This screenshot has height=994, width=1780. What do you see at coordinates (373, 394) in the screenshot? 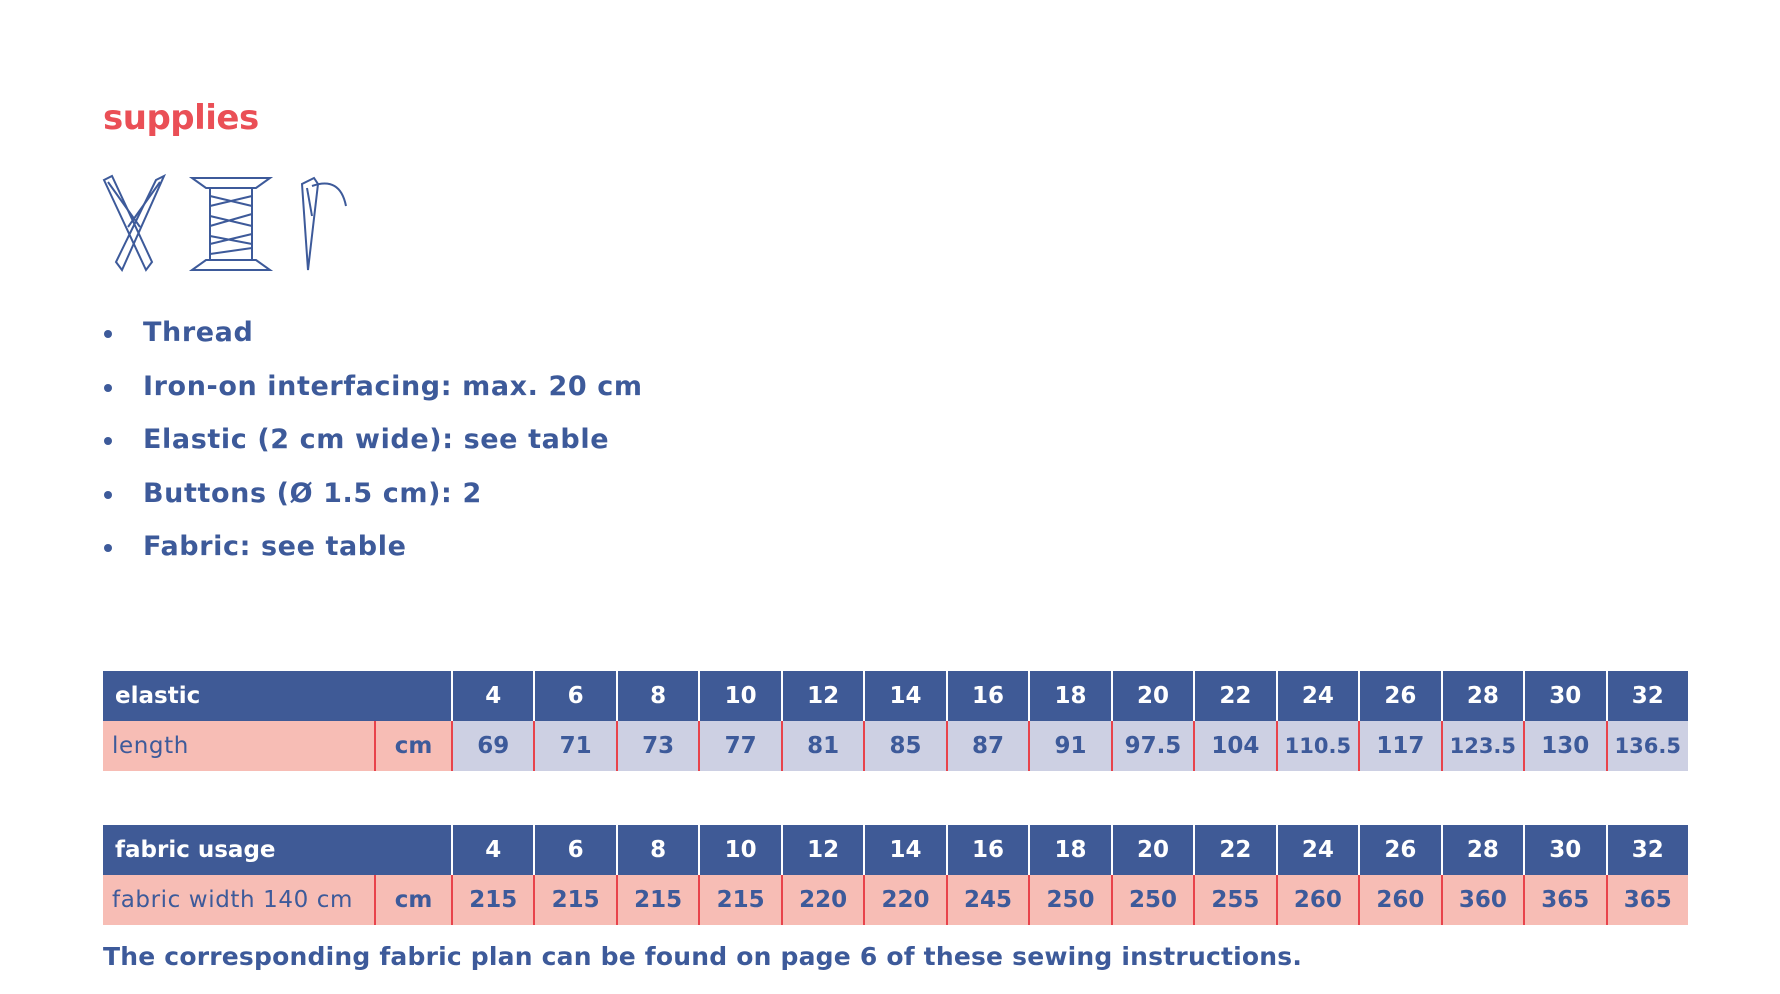
I see `supply-item: Iron-on interfacing: max. 20 cm` at bounding box center [373, 394].